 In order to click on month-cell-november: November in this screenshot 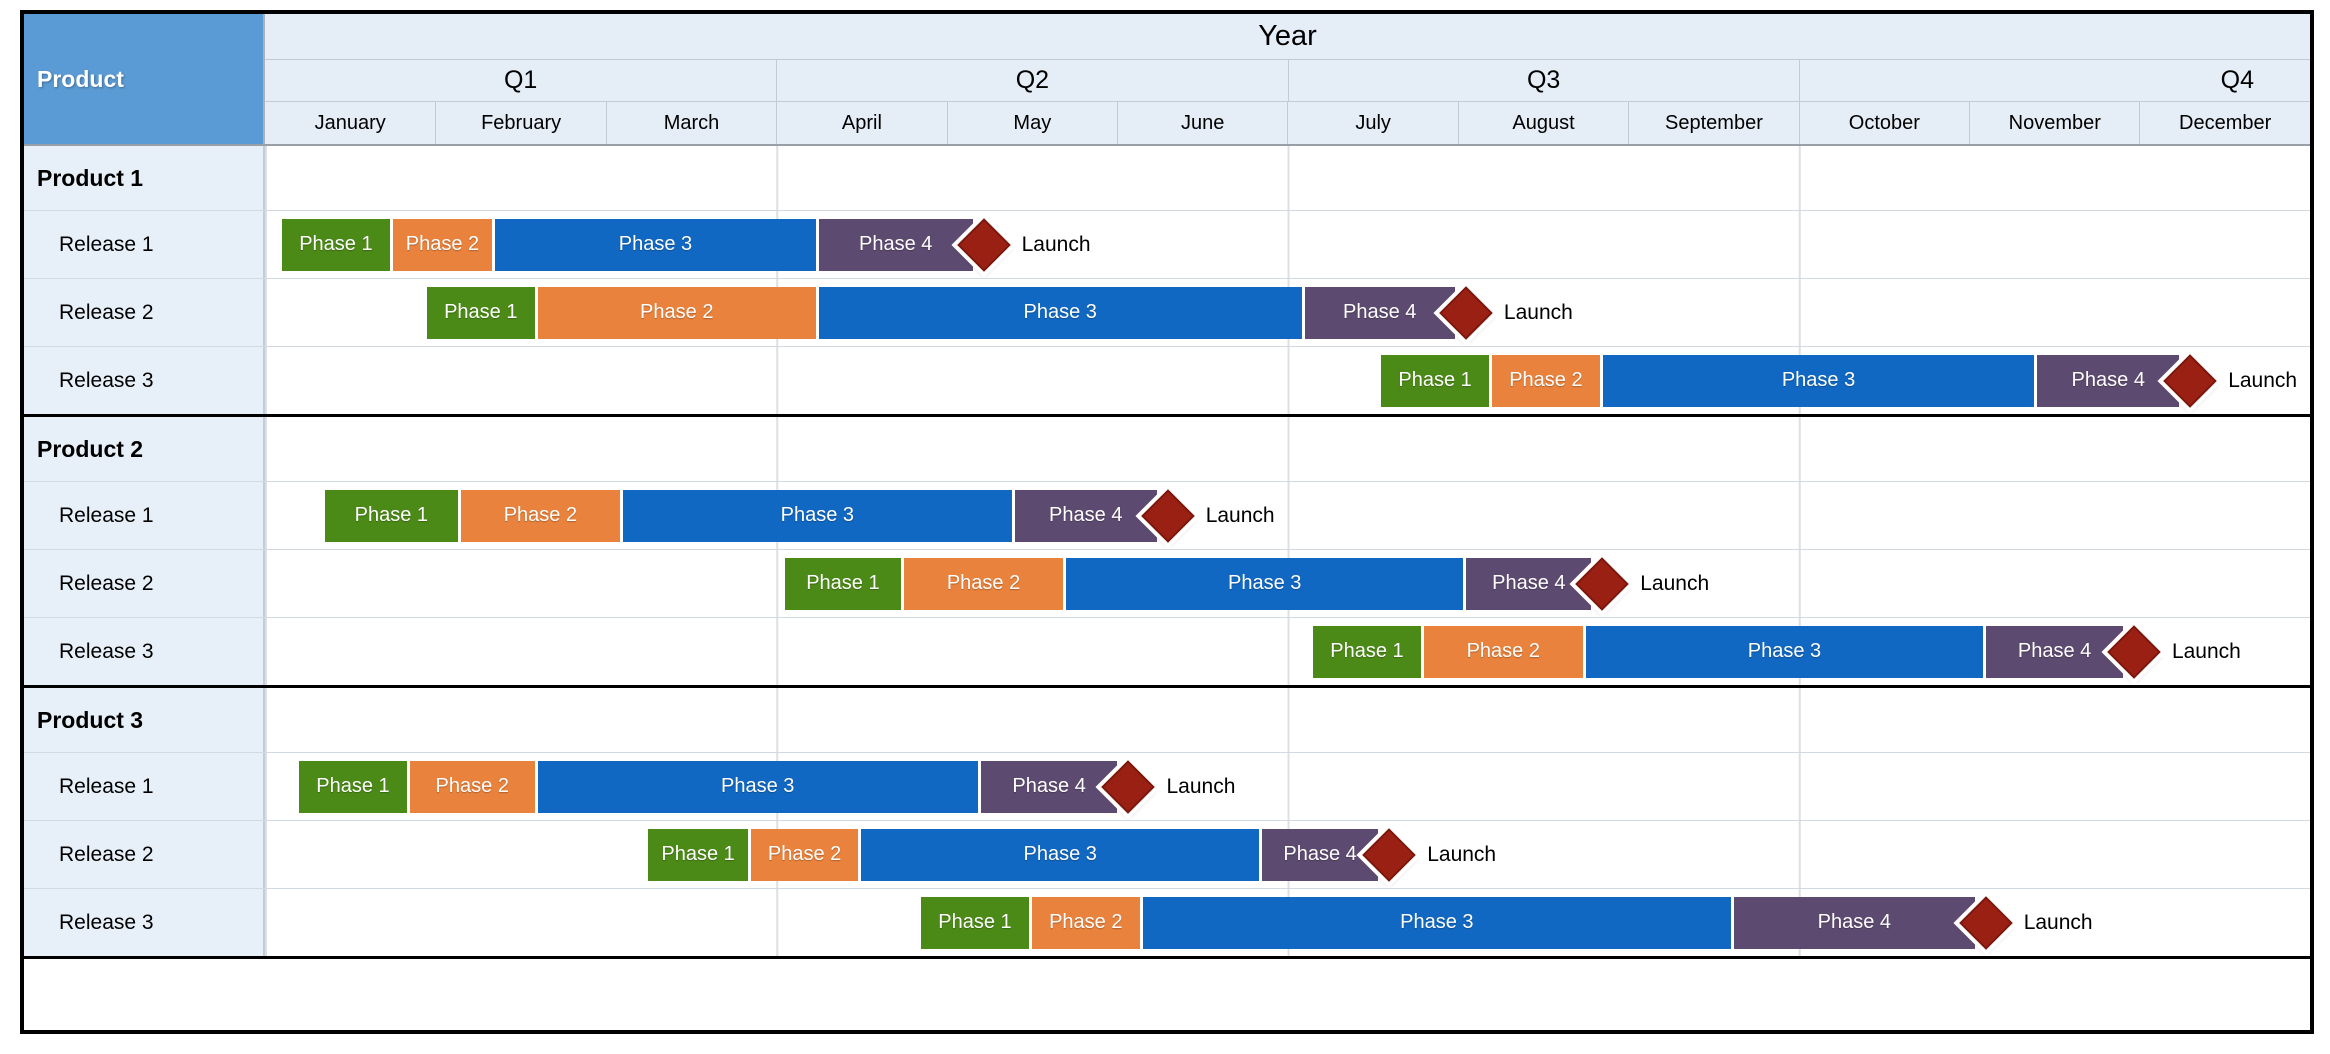, I will do `click(2054, 123)`.